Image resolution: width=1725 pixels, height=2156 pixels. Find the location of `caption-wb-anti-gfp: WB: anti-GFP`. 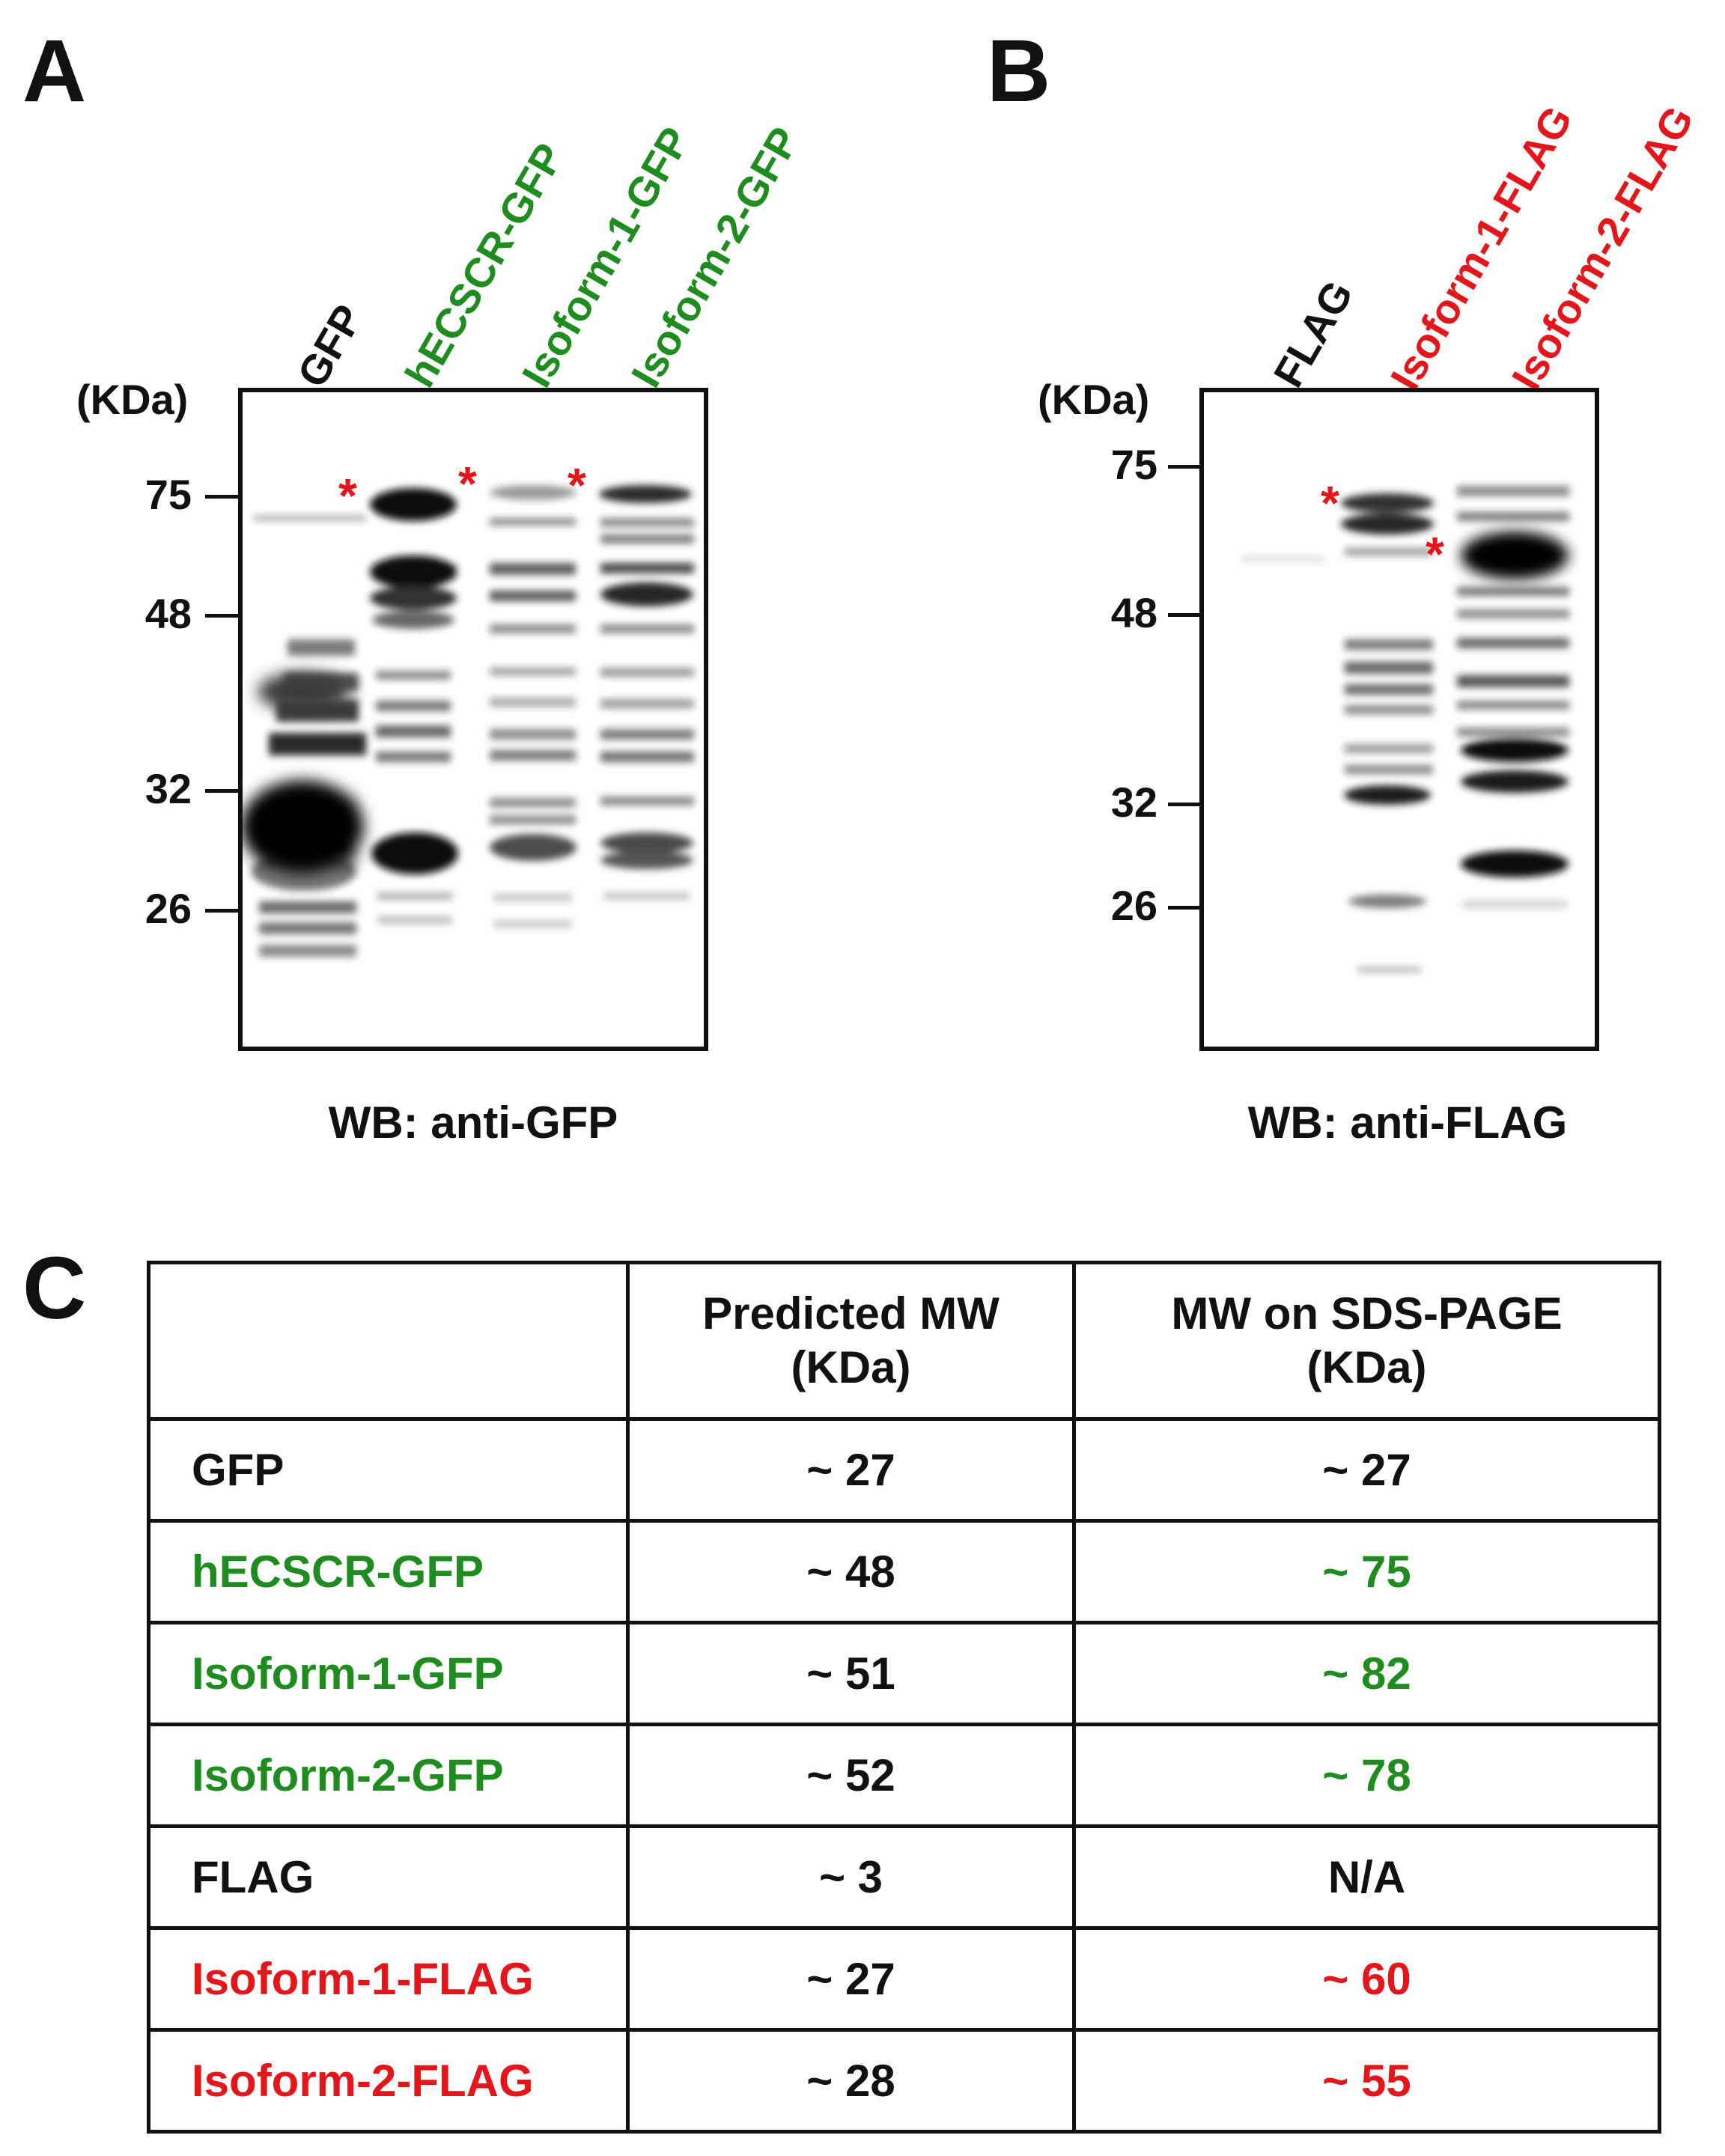

caption-wb-anti-gfp: WB: anti-GFP is located at coordinates (473, 1122).